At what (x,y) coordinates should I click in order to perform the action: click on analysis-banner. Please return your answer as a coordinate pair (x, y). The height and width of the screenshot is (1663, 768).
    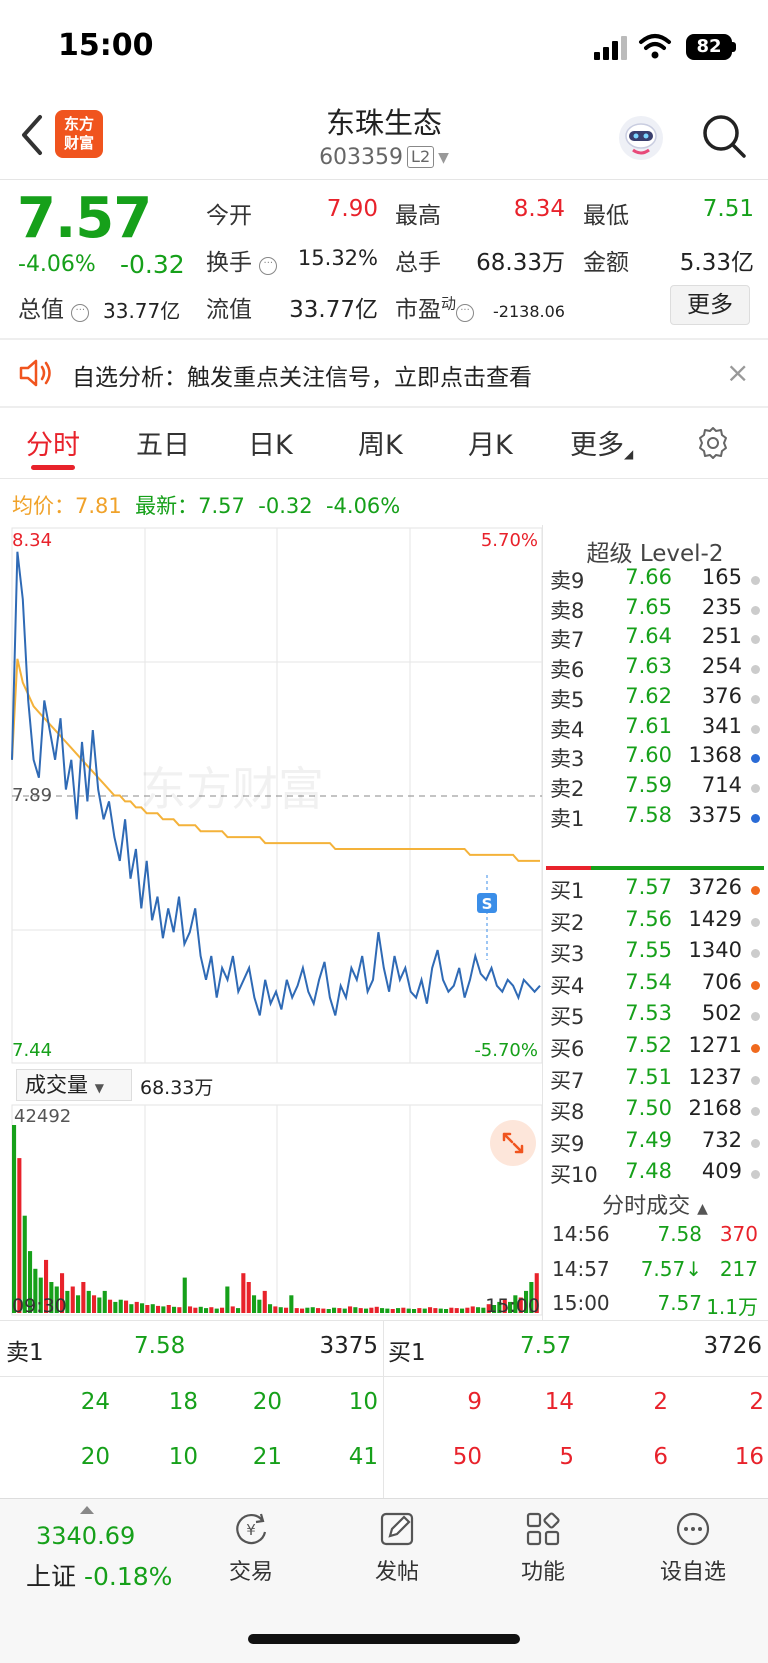
    Looking at the image, I should click on (384, 373).